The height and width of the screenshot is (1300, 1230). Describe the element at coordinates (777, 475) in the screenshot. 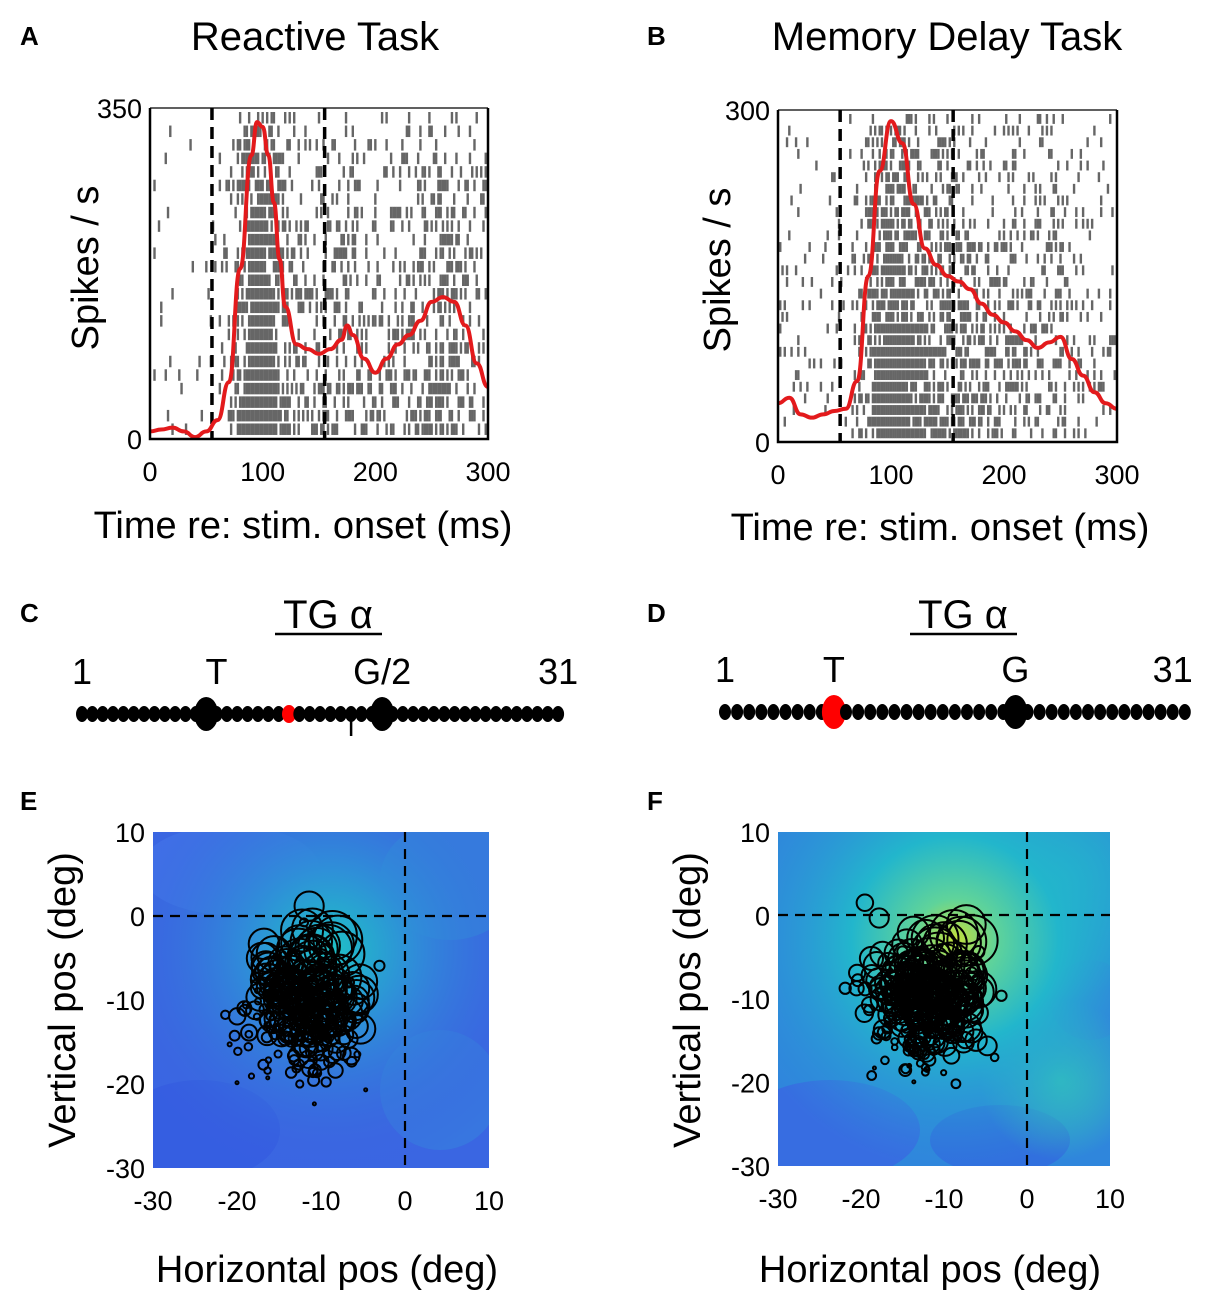

I see `x-tick-label: 0` at that location.